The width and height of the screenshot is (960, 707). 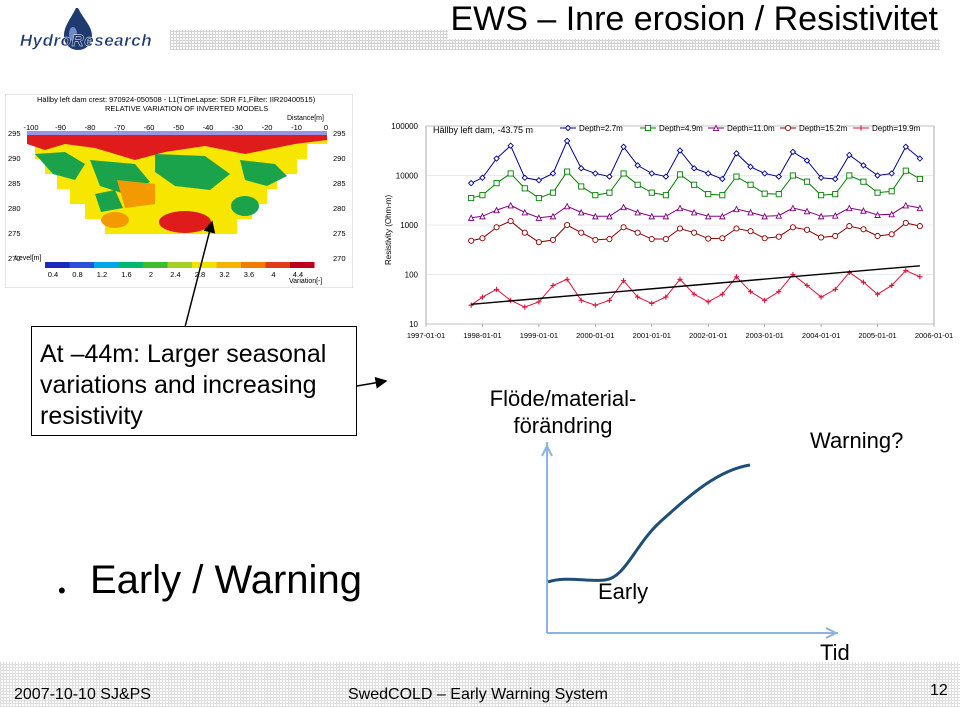 What do you see at coordinates (409, 225) in the screenshot?
I see `y-tick-label: 1000` at bounding box center [409, 225].